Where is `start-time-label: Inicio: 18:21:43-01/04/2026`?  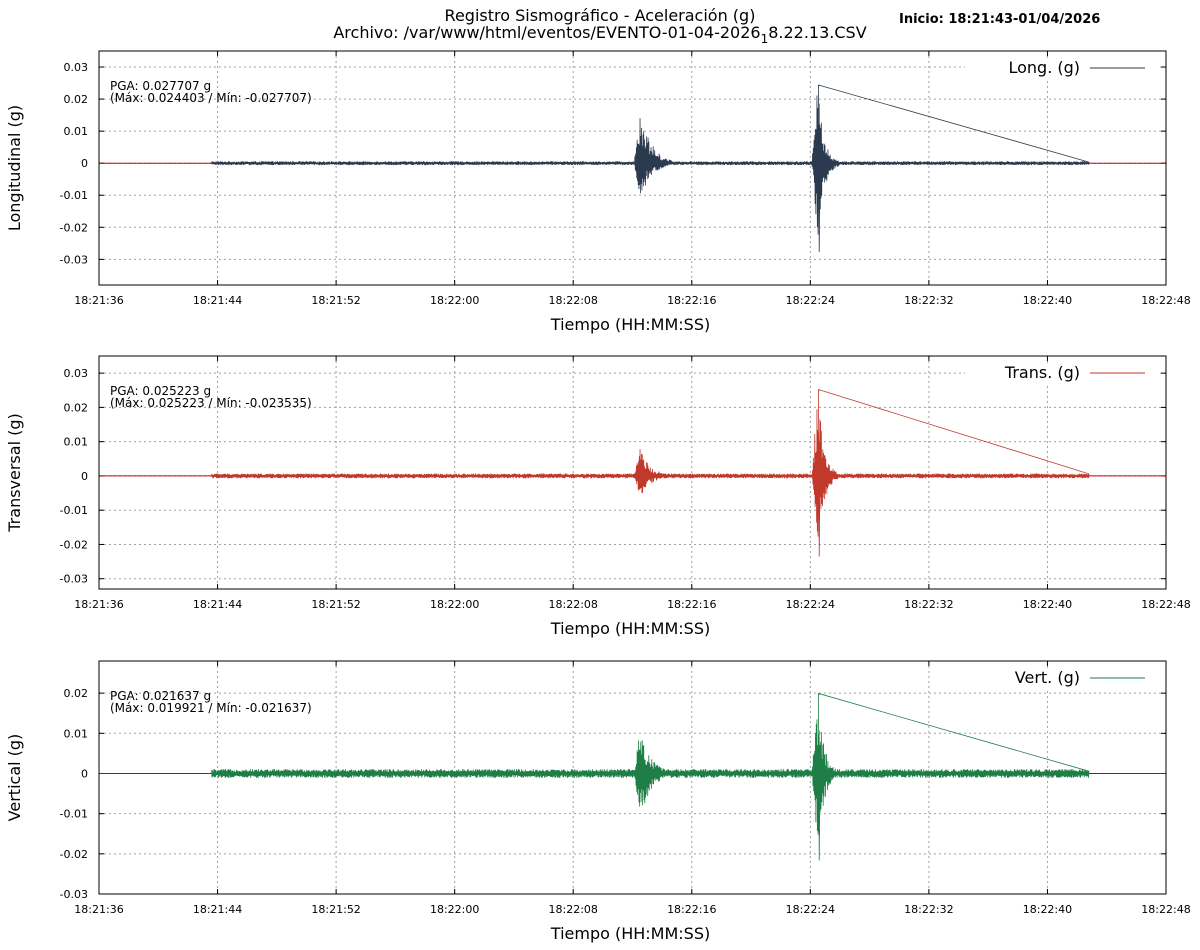
start-time-label: Inicio: 18:21:43-01/04/2026 is located at coordinates (999, 19).